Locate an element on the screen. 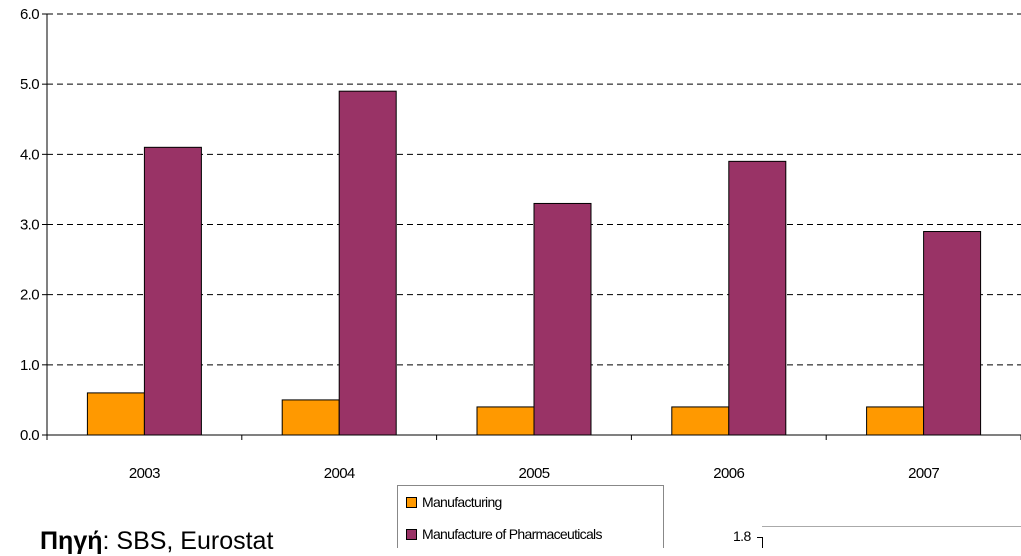 This screenshot has height=556, width=1021. y-tick-label: 4.0 is located at coordinates (29, 154).